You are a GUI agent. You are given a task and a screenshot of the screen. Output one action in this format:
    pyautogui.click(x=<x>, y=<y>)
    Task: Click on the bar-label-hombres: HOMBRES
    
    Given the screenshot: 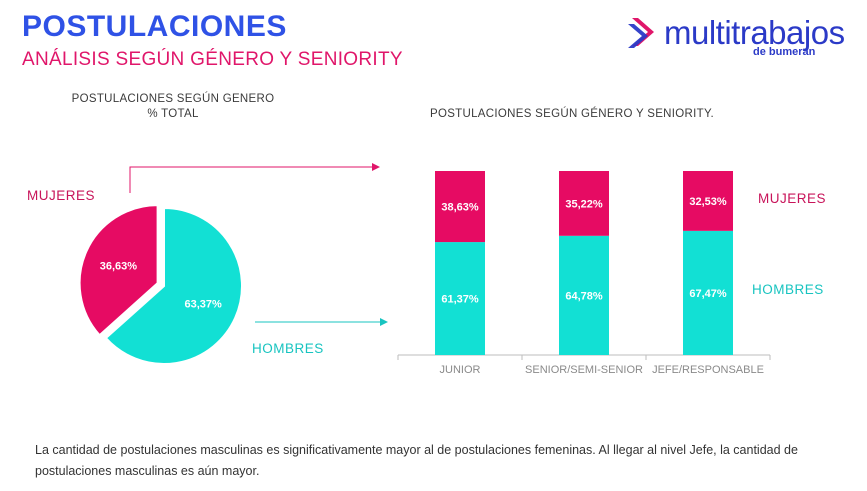 What is the action you would take?
    pyautogui.click(x=788, y=289)
    